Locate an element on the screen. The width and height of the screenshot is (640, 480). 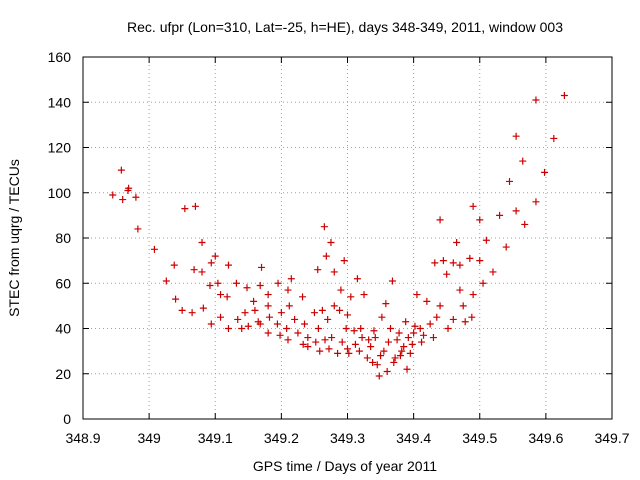
y-tick-label: 0 is located at coordinates (67, 419).